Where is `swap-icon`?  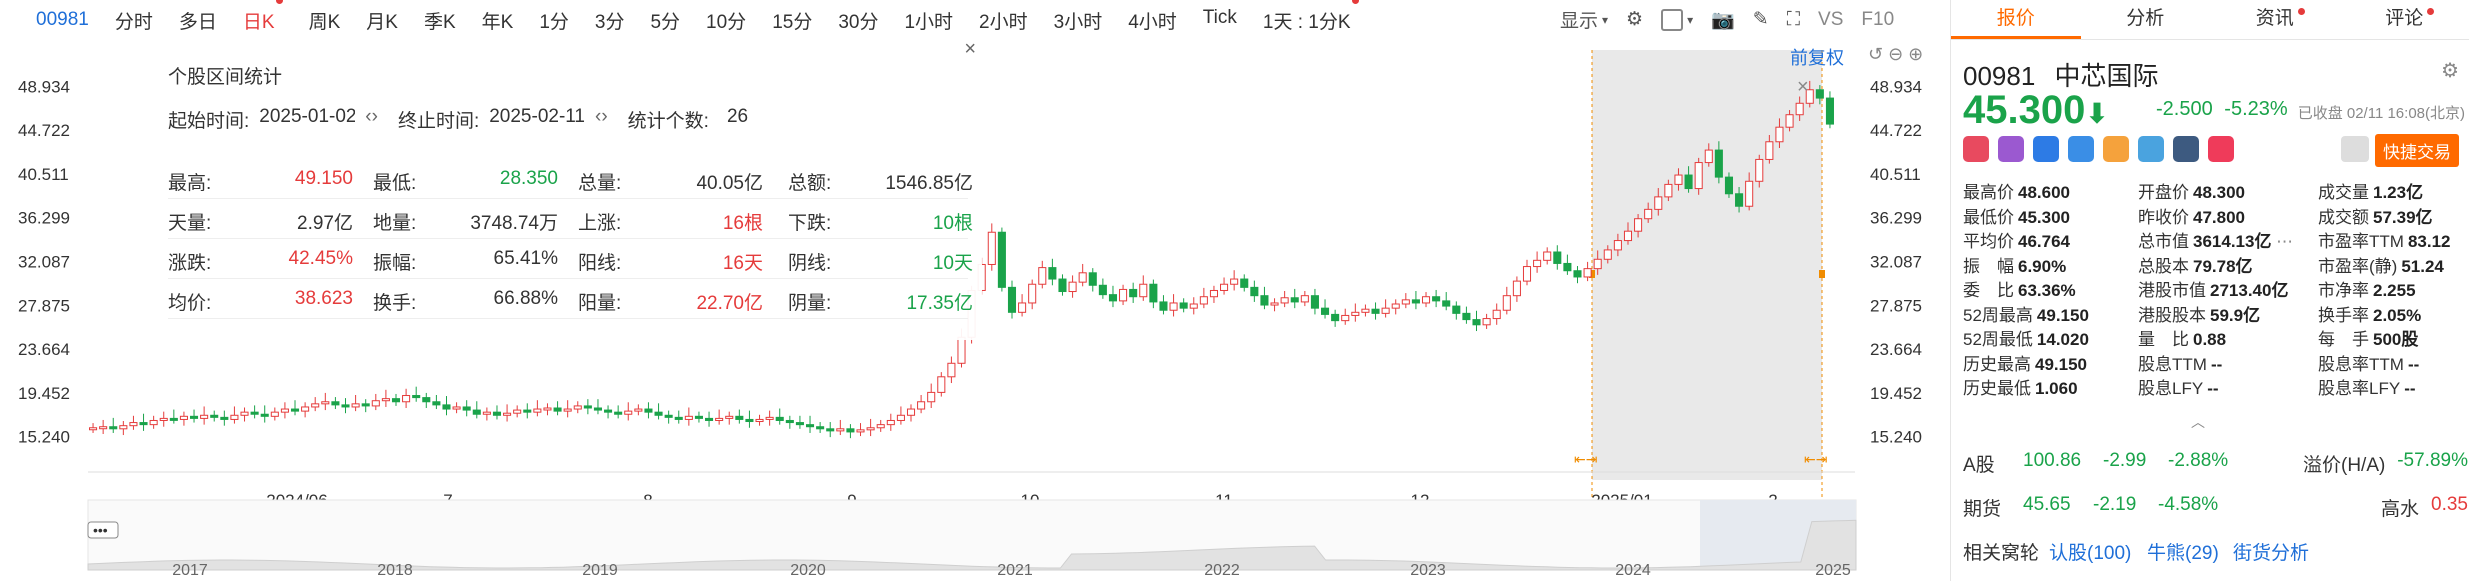
swap-icon is located at coordinates (2046, 149).